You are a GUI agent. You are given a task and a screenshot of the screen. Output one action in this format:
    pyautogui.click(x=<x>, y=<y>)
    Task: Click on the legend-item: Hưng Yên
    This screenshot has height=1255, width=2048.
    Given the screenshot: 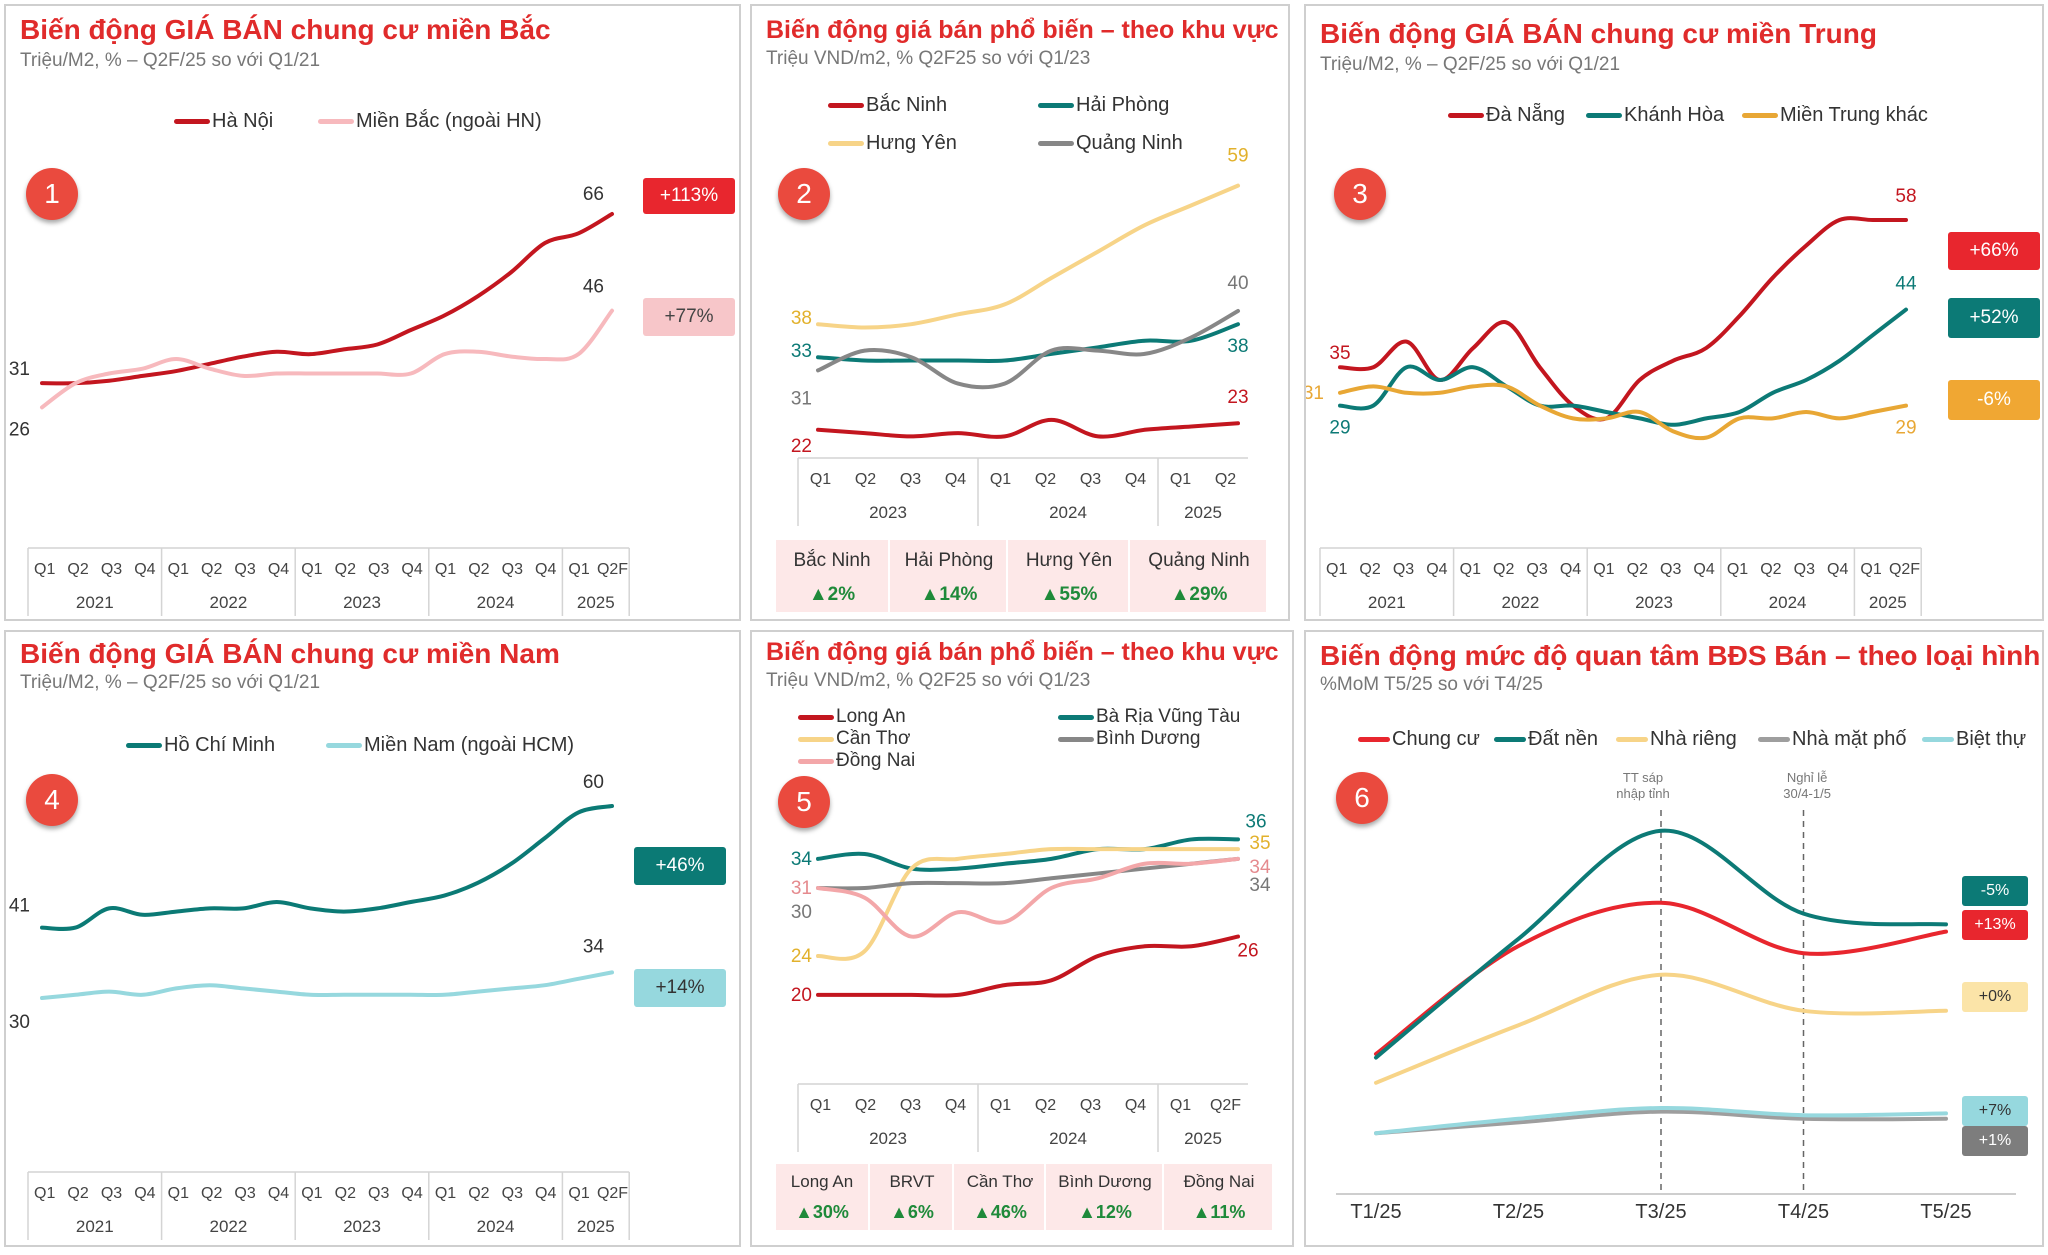 What is the action you would take?
    pyautogui.click(x=892, y=143)
    